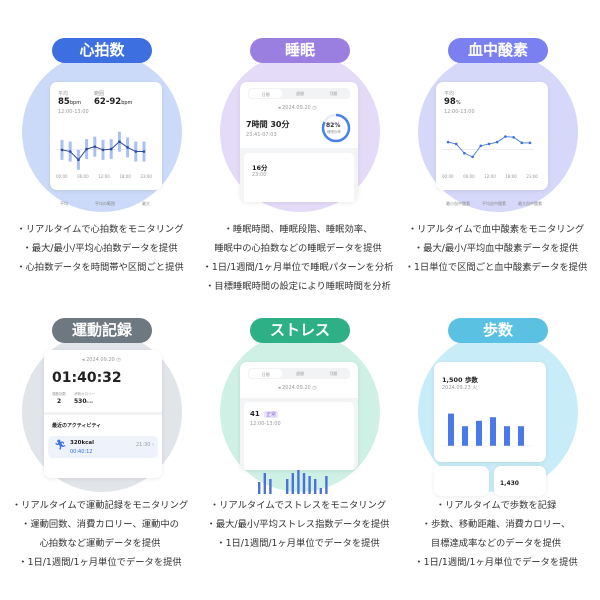  Describe the element at coordinates (334, 132) in the screenshot. I see `efficiency-label: 睡眠効率` at that location.